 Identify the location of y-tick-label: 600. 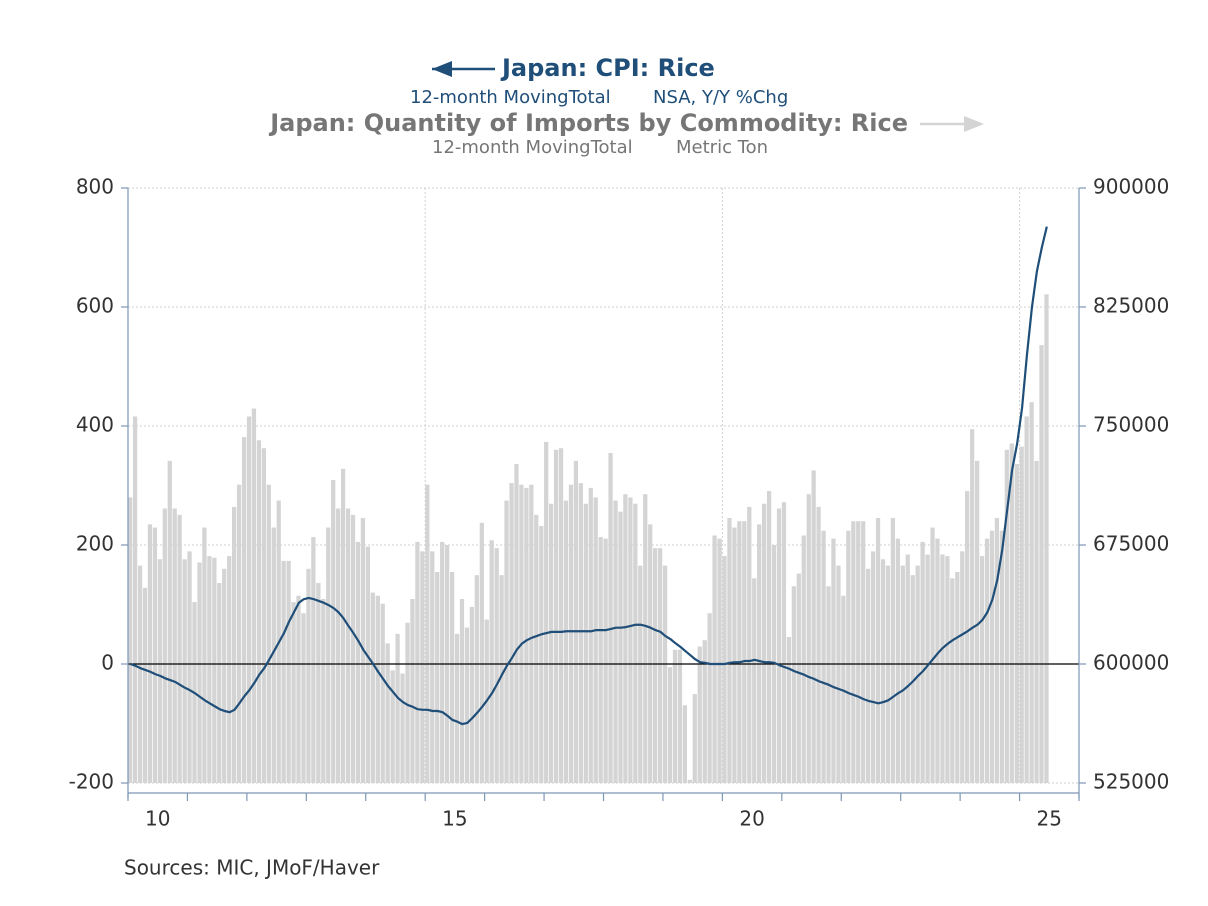
(95, 306).